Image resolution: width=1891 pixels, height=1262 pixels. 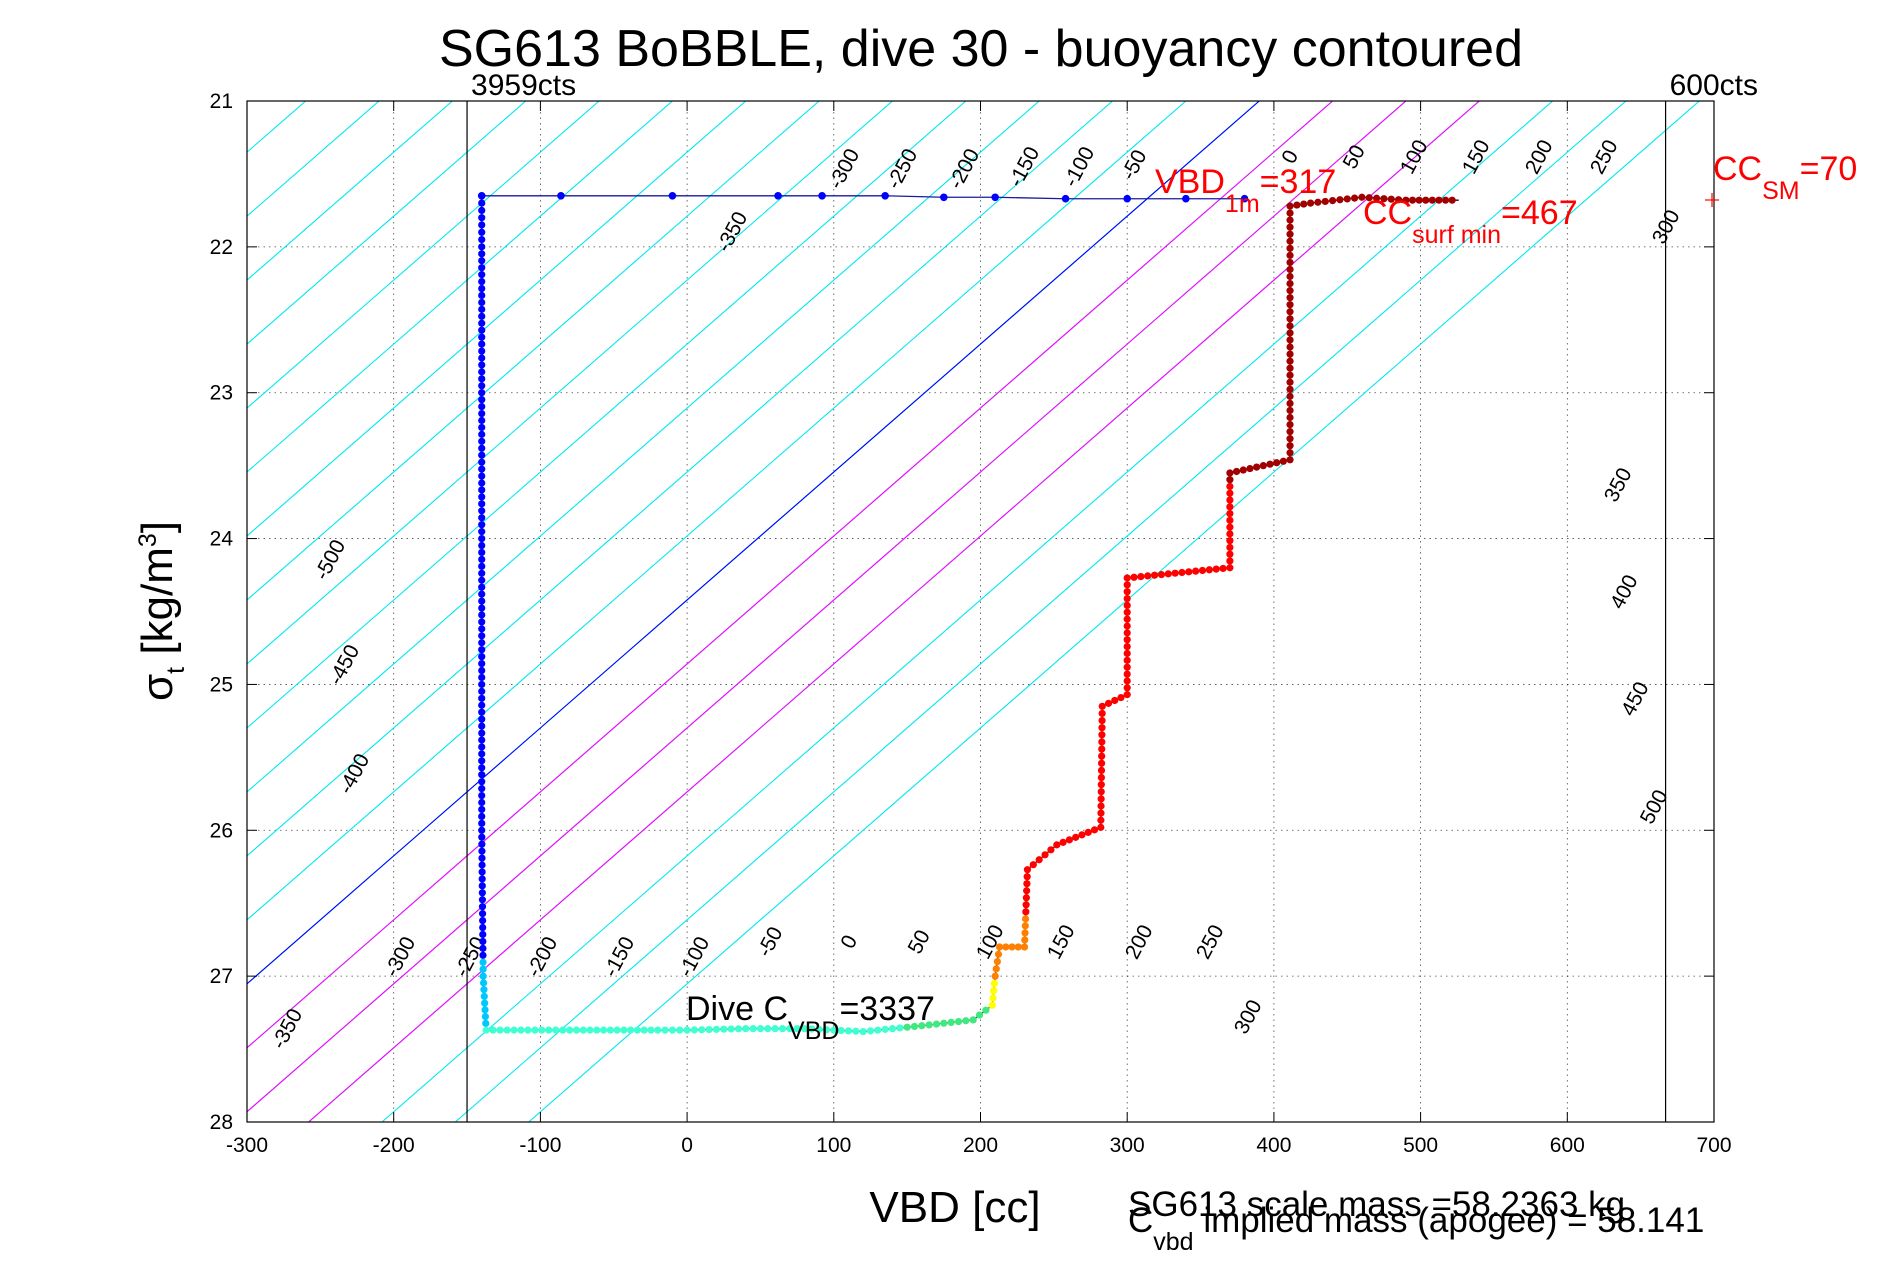 I want to click on contour-label-upper-5: -100, so click(x=1079, y=167).